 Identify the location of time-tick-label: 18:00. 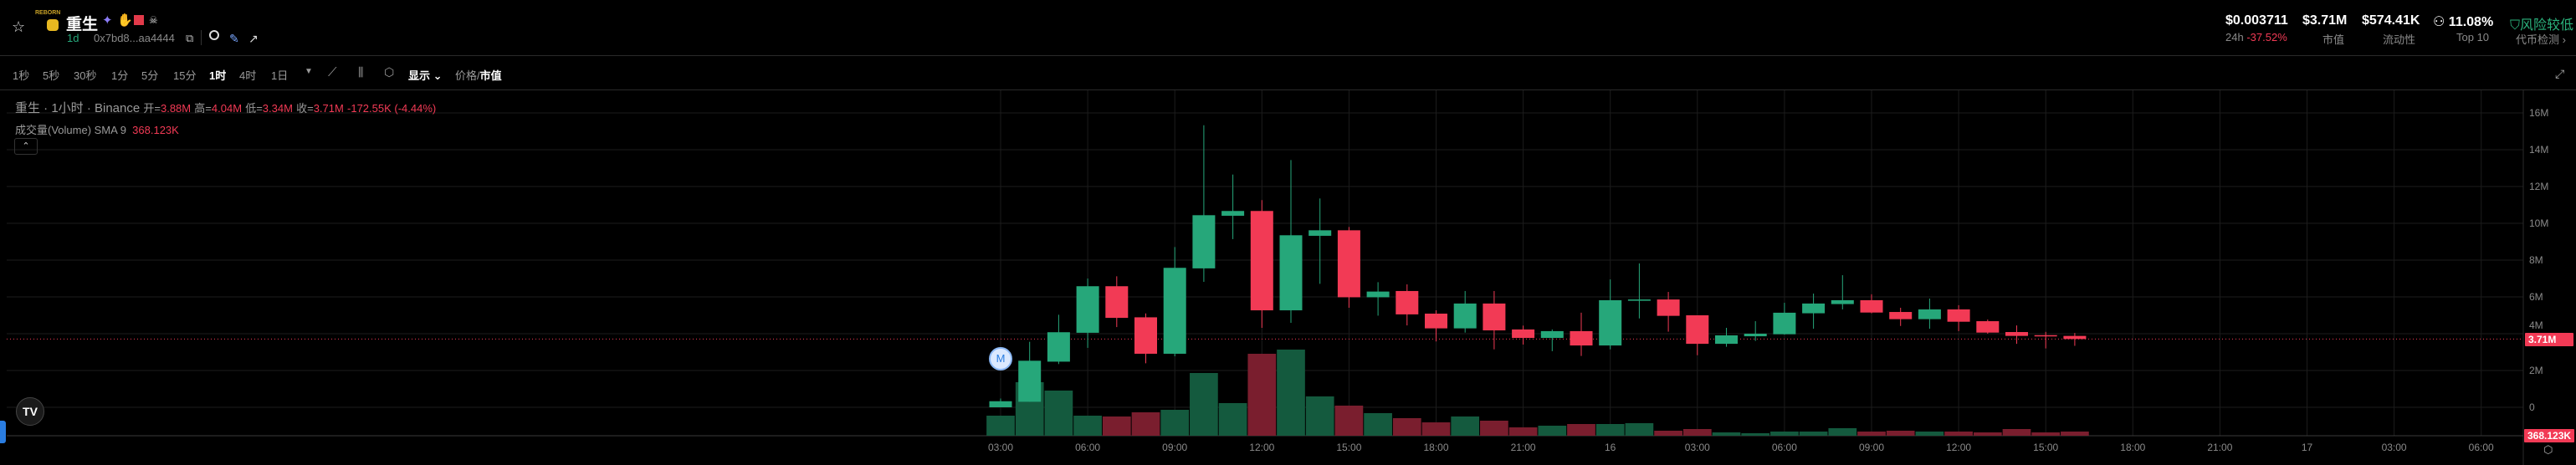
(1436, 448).